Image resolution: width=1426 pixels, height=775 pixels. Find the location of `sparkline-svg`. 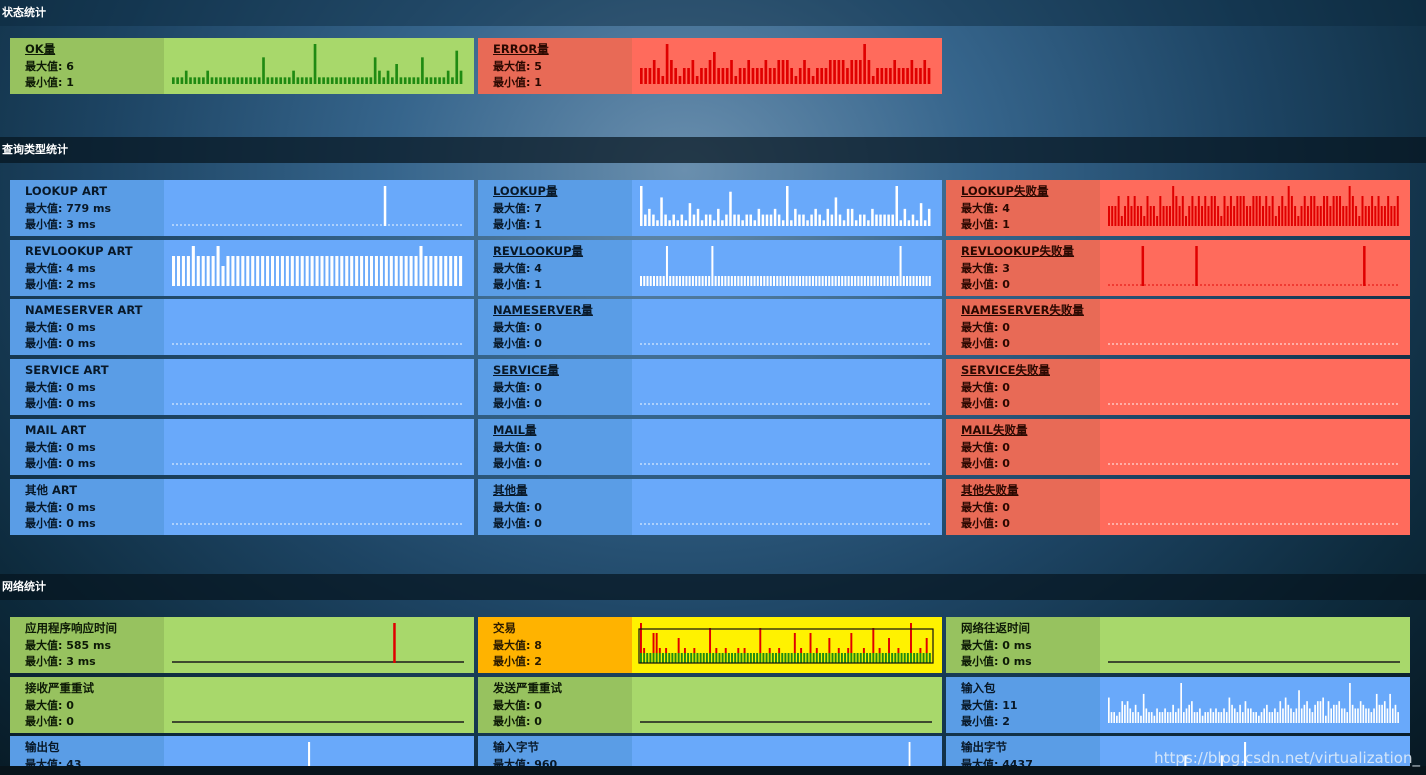

sparkline-svg is located at coordinates (1254, 524).